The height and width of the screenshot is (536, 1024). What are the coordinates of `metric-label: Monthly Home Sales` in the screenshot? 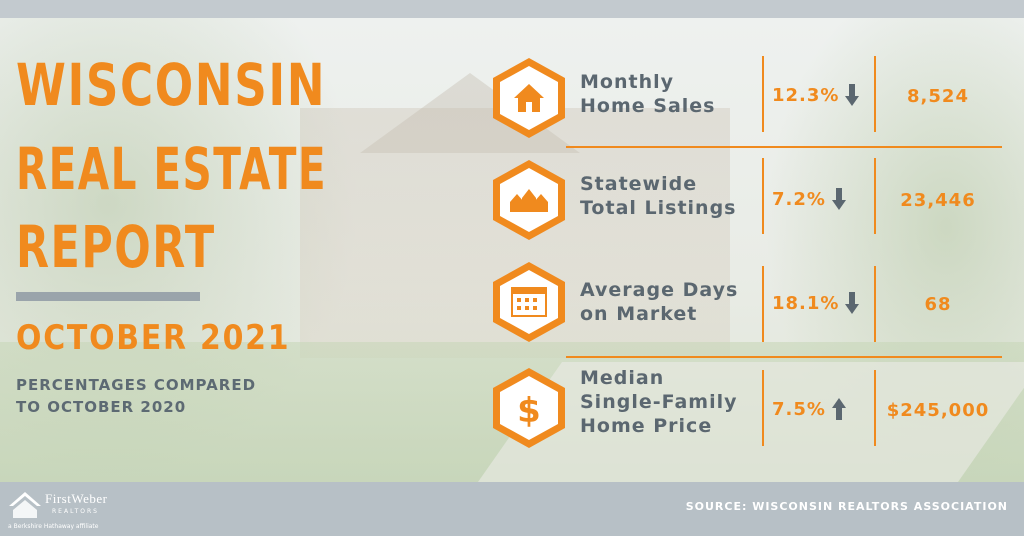 It's located at (648, 94).